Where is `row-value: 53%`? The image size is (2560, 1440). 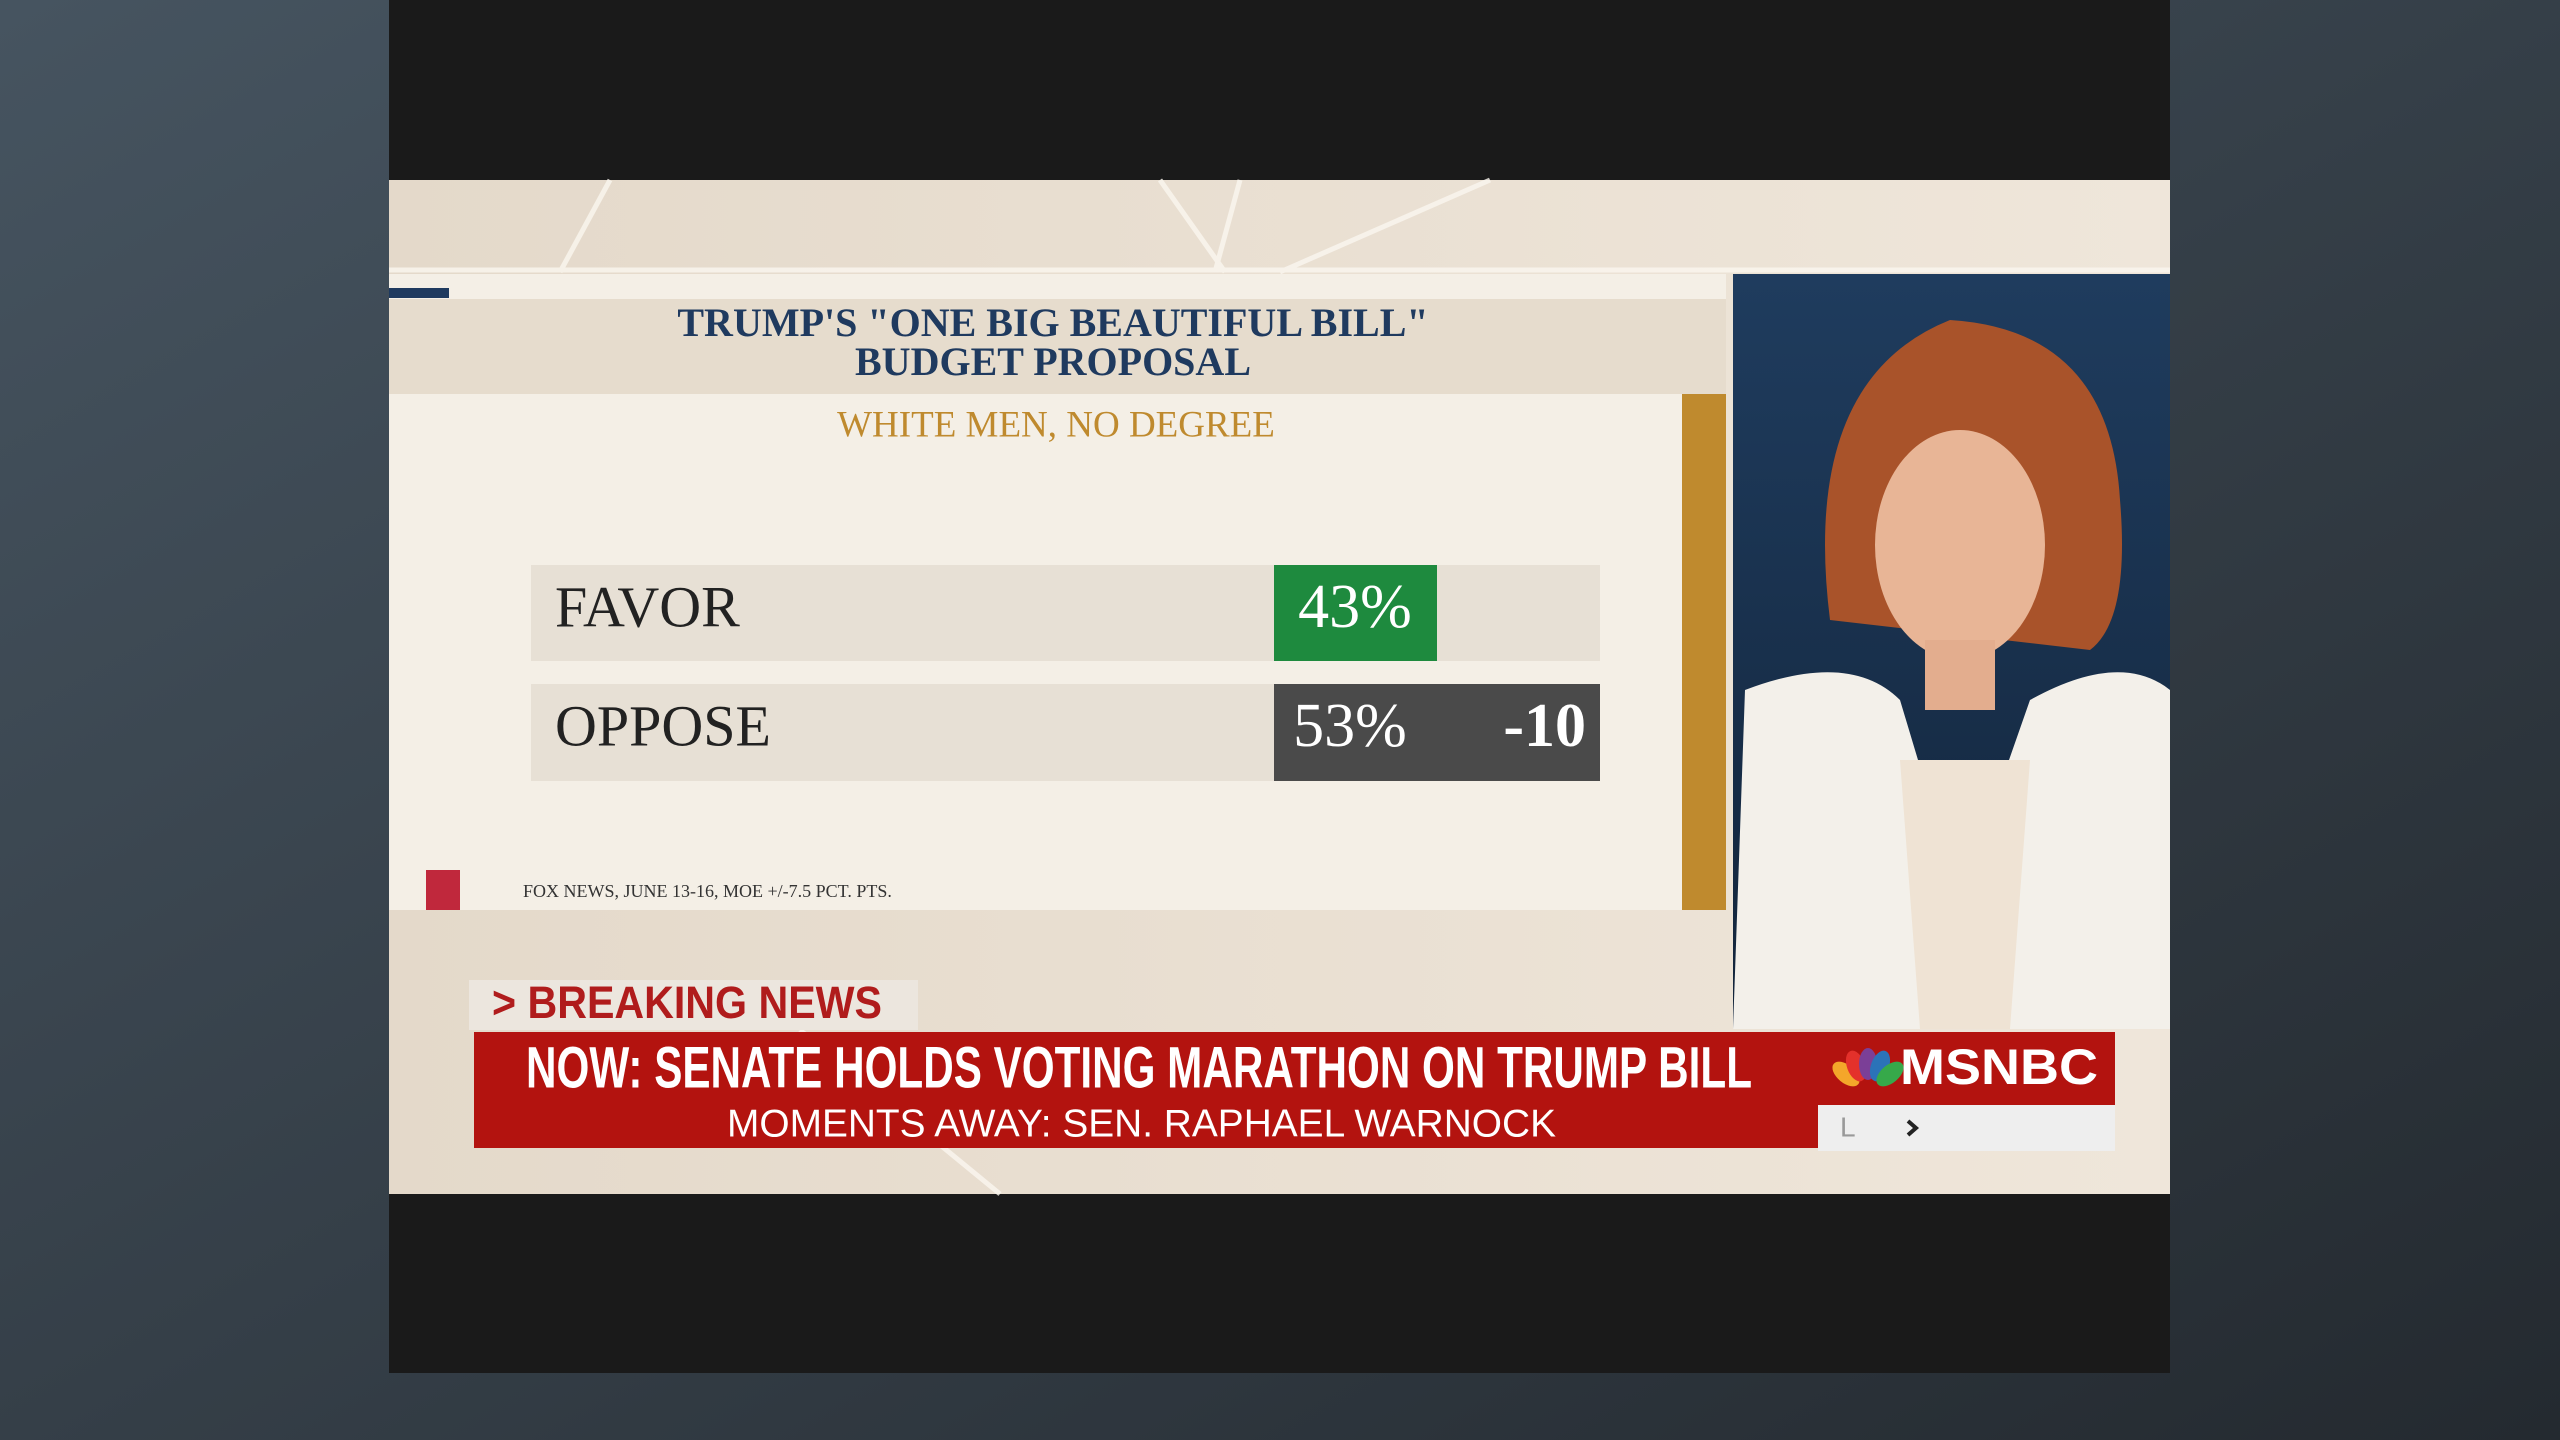
row-value: 53% is located at coordinates (1350, 726).